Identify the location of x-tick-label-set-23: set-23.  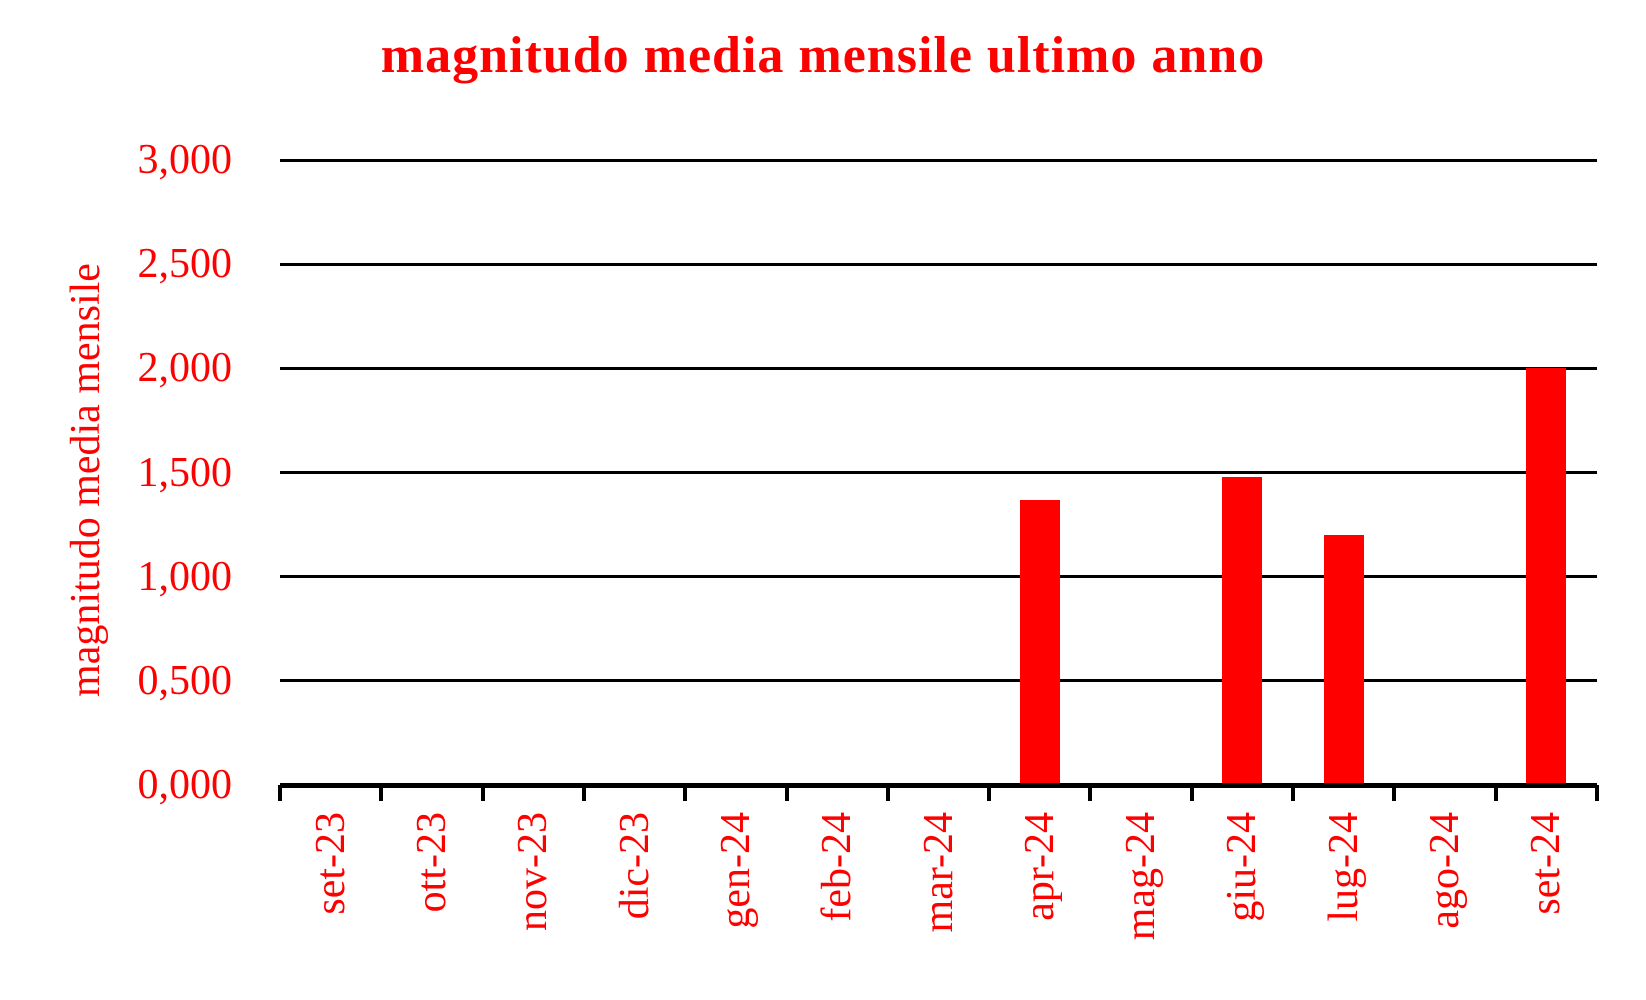
(330, 863).